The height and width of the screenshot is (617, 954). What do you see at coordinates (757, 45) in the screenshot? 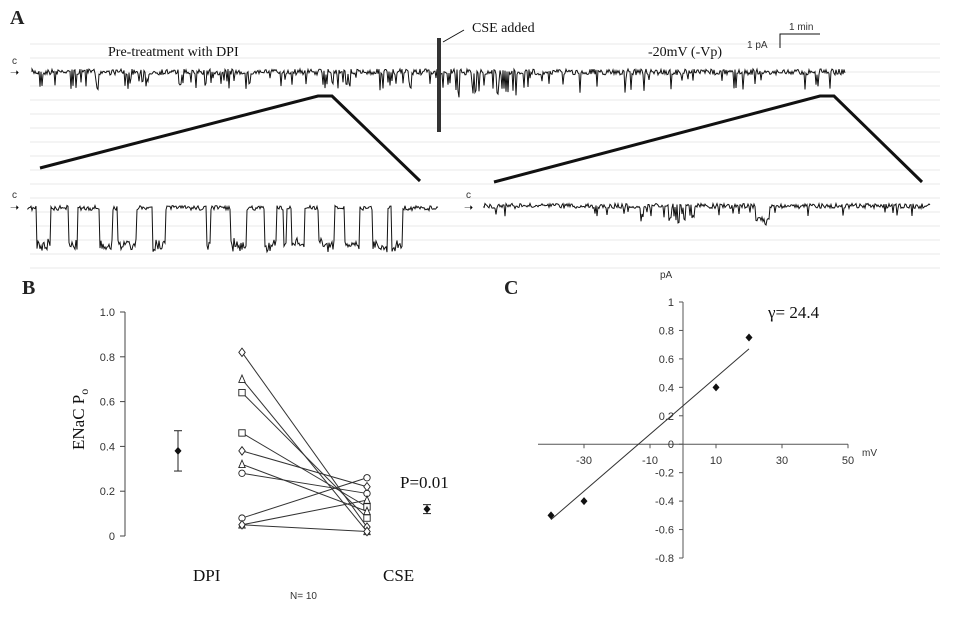
I see `scale-current-label: 1 pA` at bounding box center [757, 45].